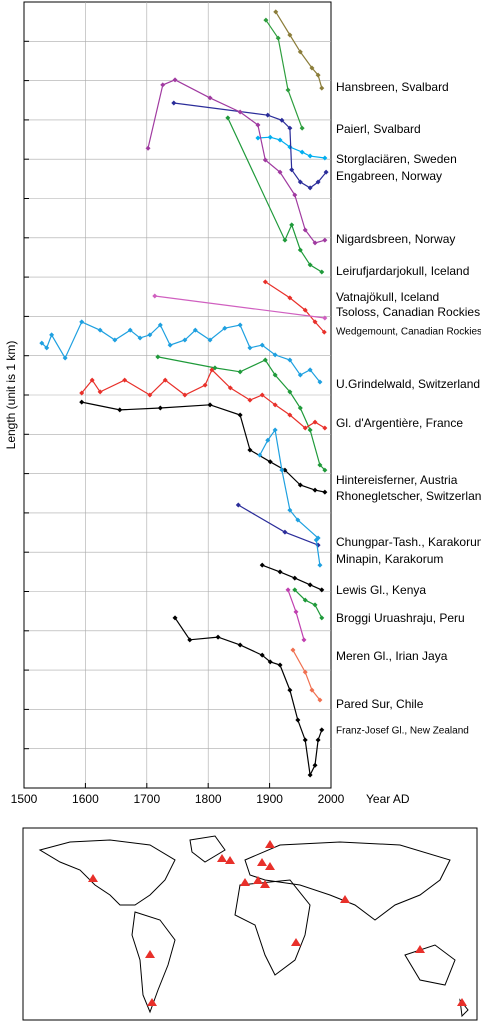 This screenshot has height=1024, width=481. I want to click on series-label: Lewis Gl., Kenya, so click(381, 590).